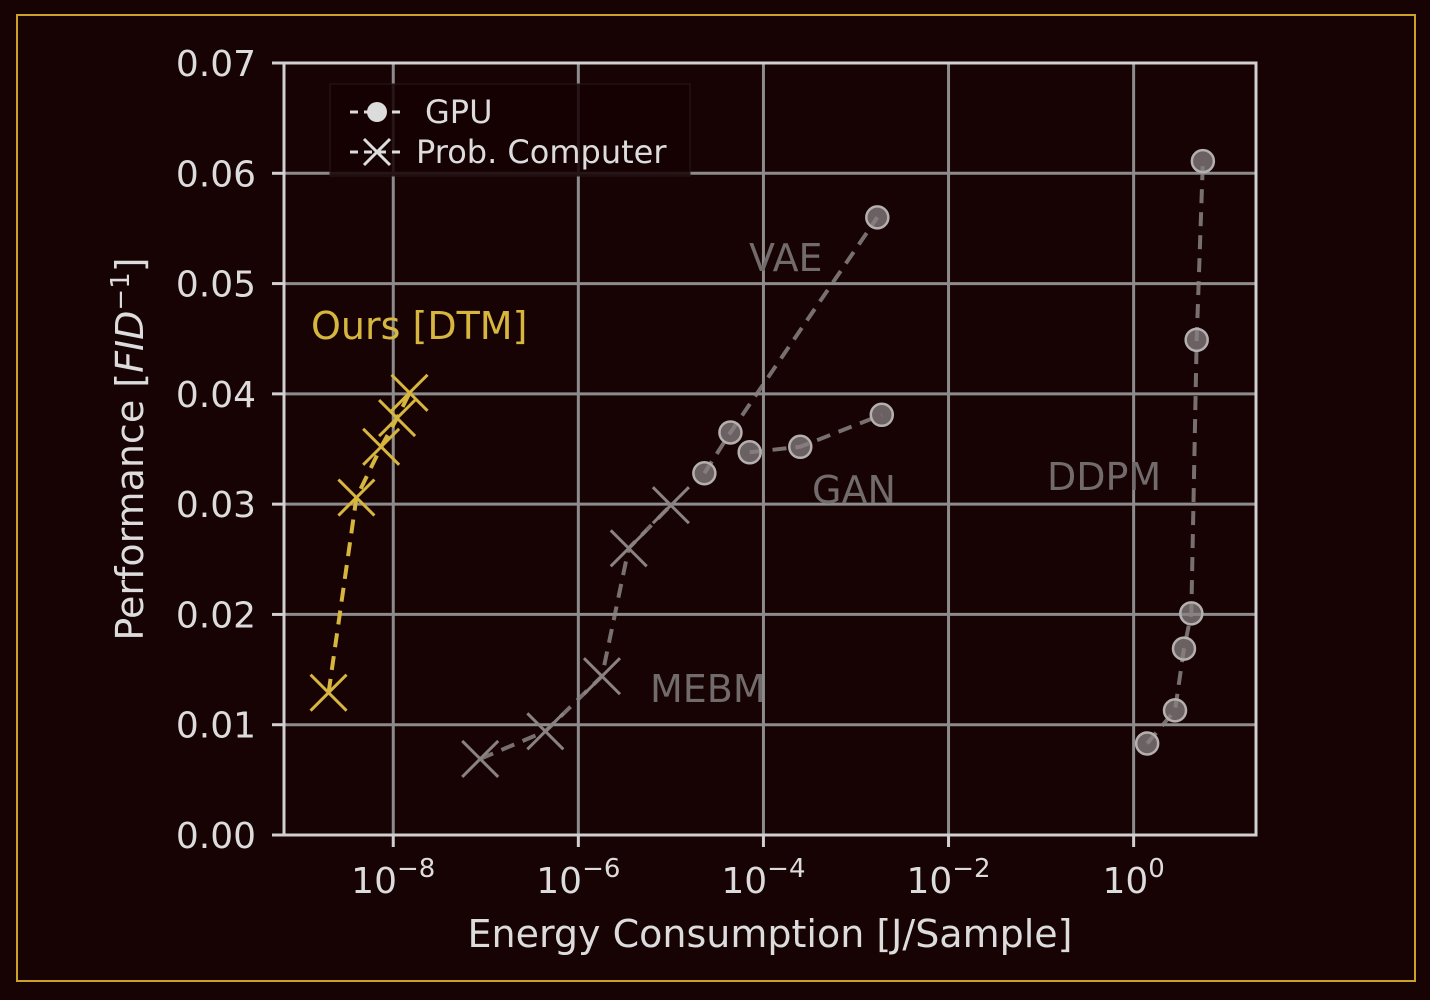 This screenshot has height=1000, width=1430. I want to click on series-ddpm, so click(1175, 452).